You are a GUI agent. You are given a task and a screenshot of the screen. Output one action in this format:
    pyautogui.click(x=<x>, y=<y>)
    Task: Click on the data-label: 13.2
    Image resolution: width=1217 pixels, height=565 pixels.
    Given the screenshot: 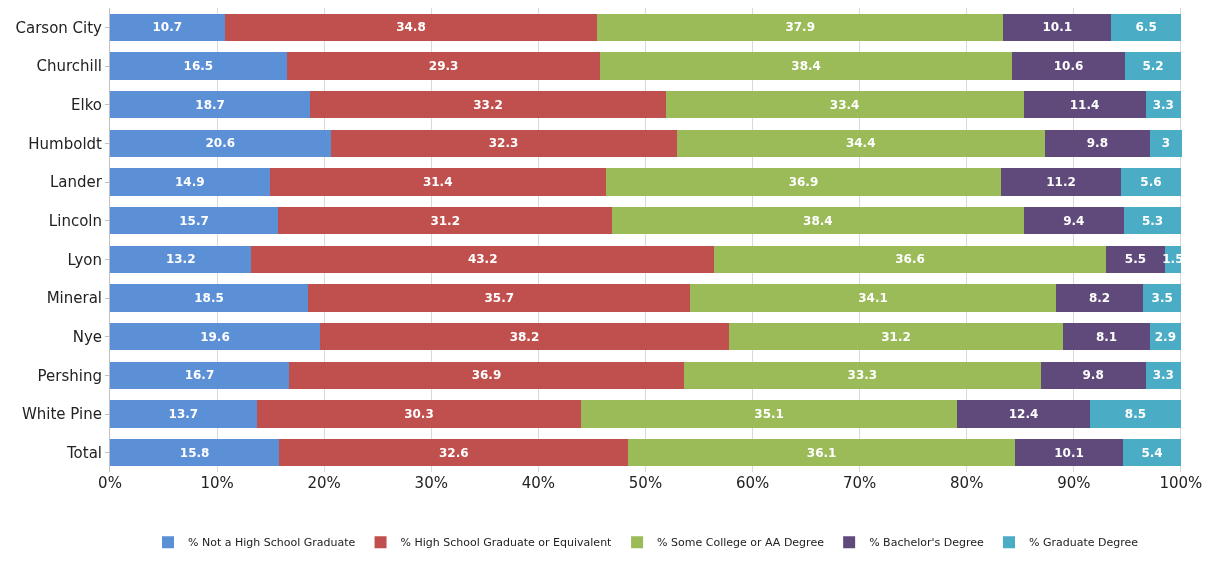 What is the action you would take?
    pyautogui.click(x=180, y=259)
    